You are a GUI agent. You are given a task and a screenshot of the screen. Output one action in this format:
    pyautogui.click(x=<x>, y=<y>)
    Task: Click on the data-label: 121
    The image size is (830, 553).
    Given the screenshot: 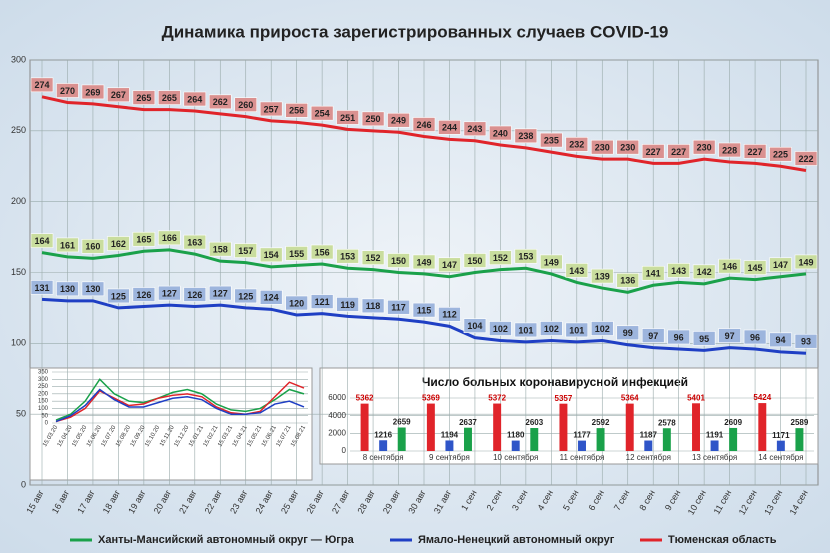 What is the action you would take?
    pyautogui.click(x=322, y=302)
    